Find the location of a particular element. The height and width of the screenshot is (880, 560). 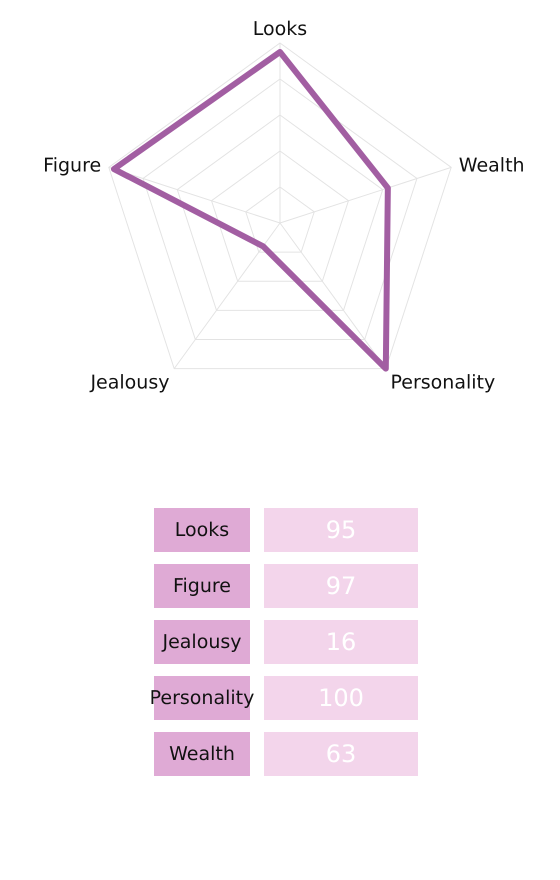

spoke-label: Jealousy is located at coordinates (129, 383).